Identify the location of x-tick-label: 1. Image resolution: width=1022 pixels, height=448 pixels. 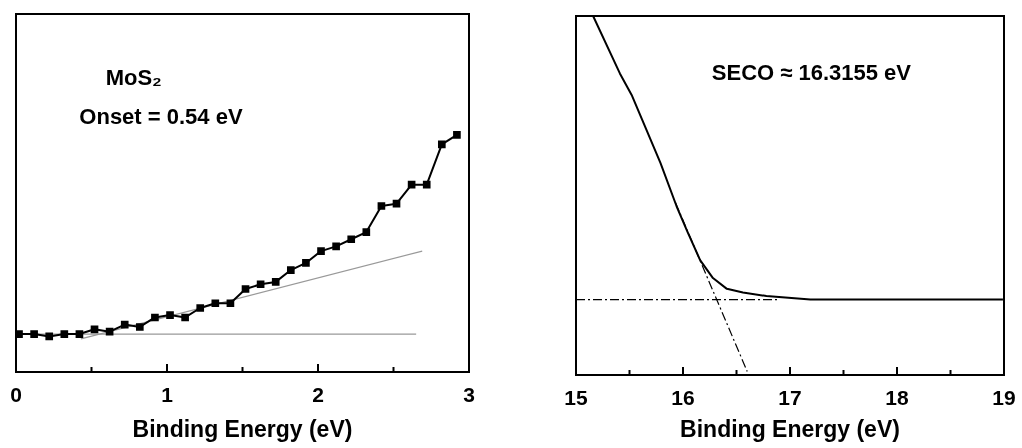
(167, 395).